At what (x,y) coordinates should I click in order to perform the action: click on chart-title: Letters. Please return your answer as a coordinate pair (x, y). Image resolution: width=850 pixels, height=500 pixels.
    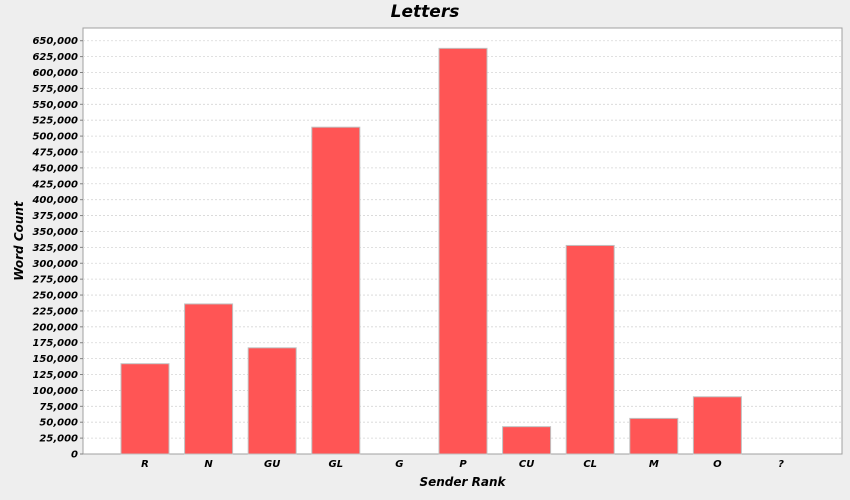
    Looking at the image, I should click on (425, 12).